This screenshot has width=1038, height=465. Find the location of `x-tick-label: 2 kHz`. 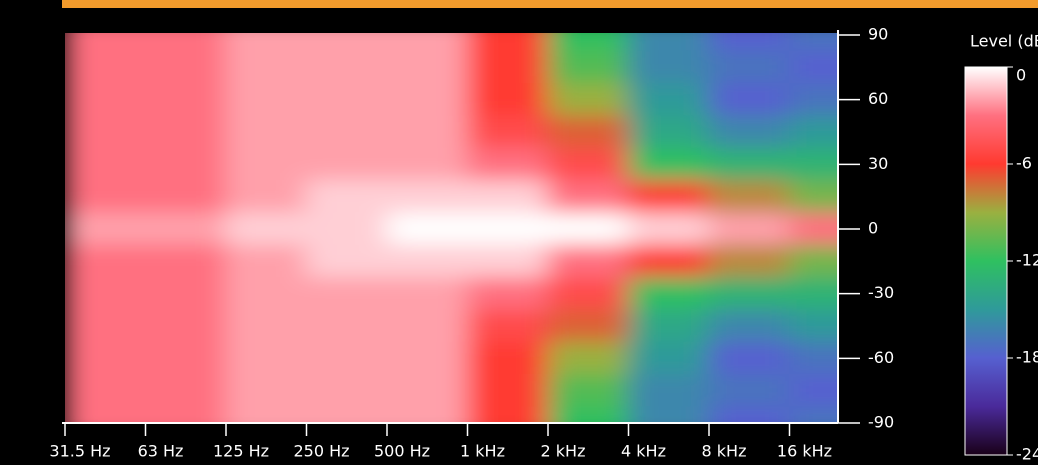

x-tick-label: 2 kHz is located at coordinates (563, 451).